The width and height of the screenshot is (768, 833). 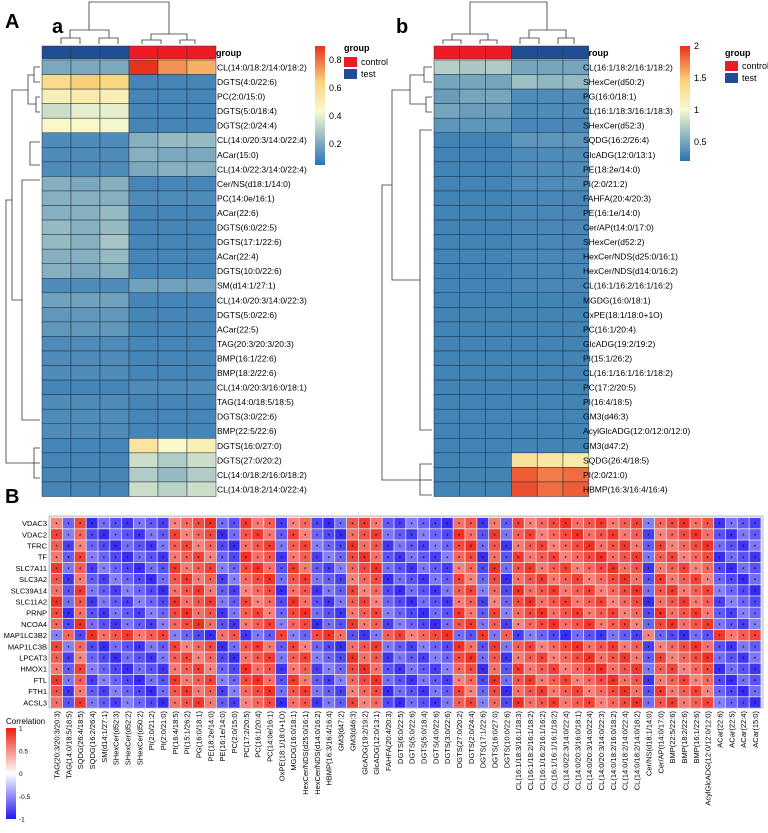 I want to click on correlation-column-label: HexCer/NDS(d25:0/16:1), so click(x=305, y=753).